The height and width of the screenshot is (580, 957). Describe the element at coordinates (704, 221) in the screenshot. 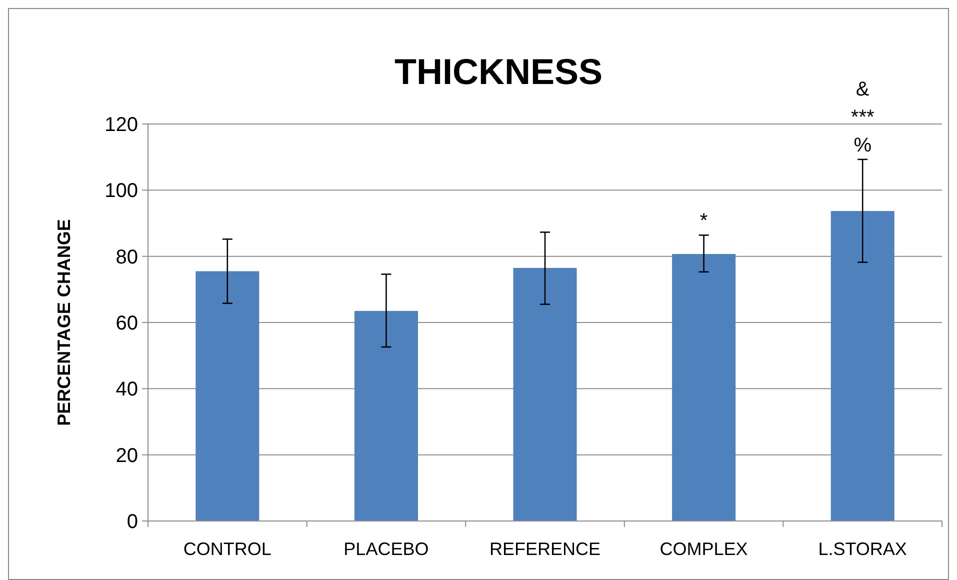

I see `annotation: *` at that location.